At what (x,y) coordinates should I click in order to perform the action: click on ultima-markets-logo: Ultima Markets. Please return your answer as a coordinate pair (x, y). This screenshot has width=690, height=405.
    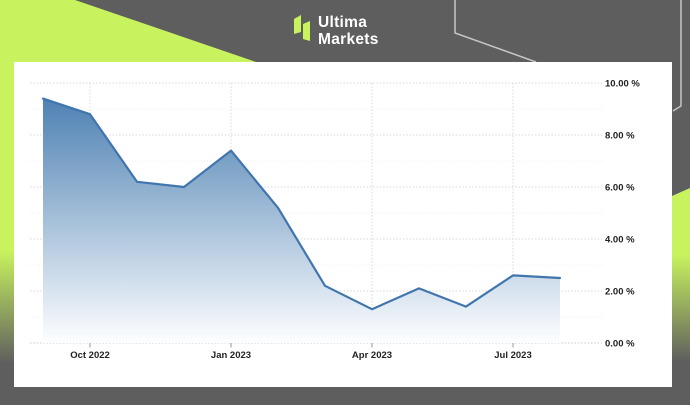
    Looking at the image, I should click on (335, 30).